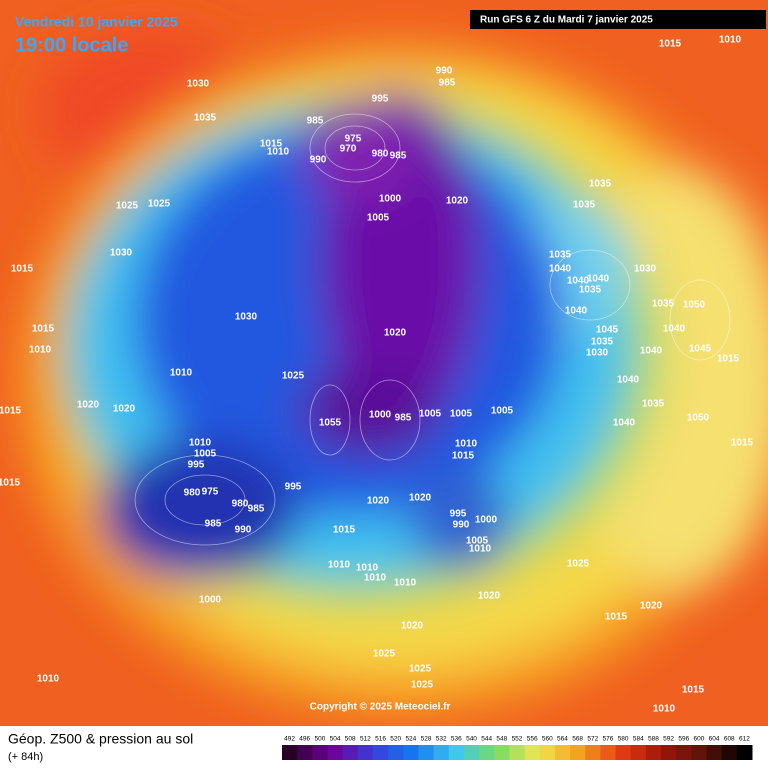  I want to click on isobar-label: 1000, so click(390, 199).